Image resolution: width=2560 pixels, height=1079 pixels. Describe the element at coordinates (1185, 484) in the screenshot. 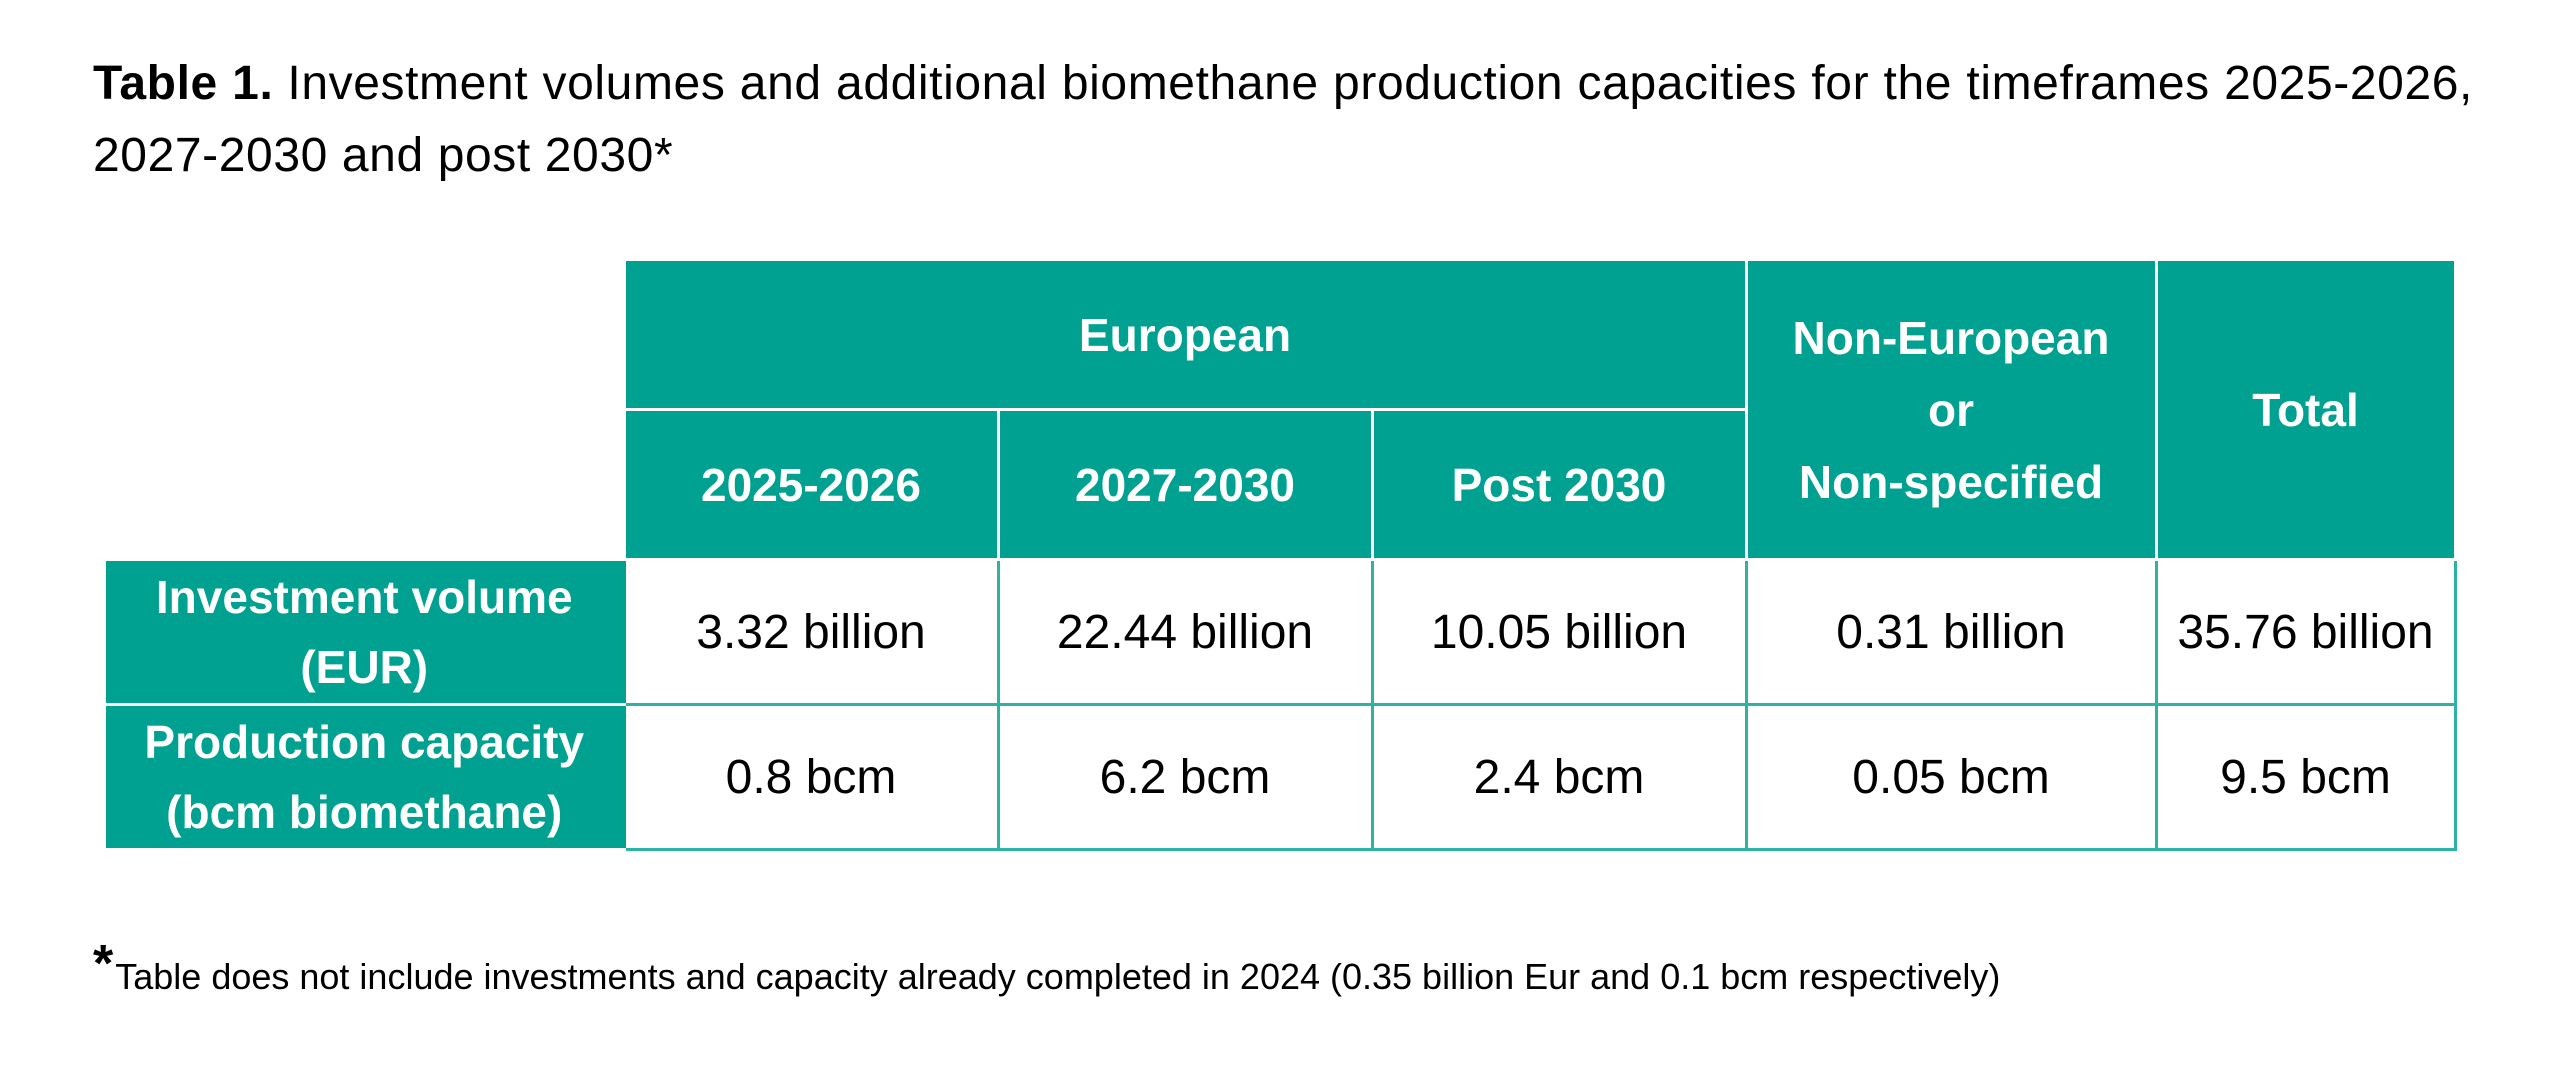

I see `header-year-2027-2030: 2027-2030` at that location.